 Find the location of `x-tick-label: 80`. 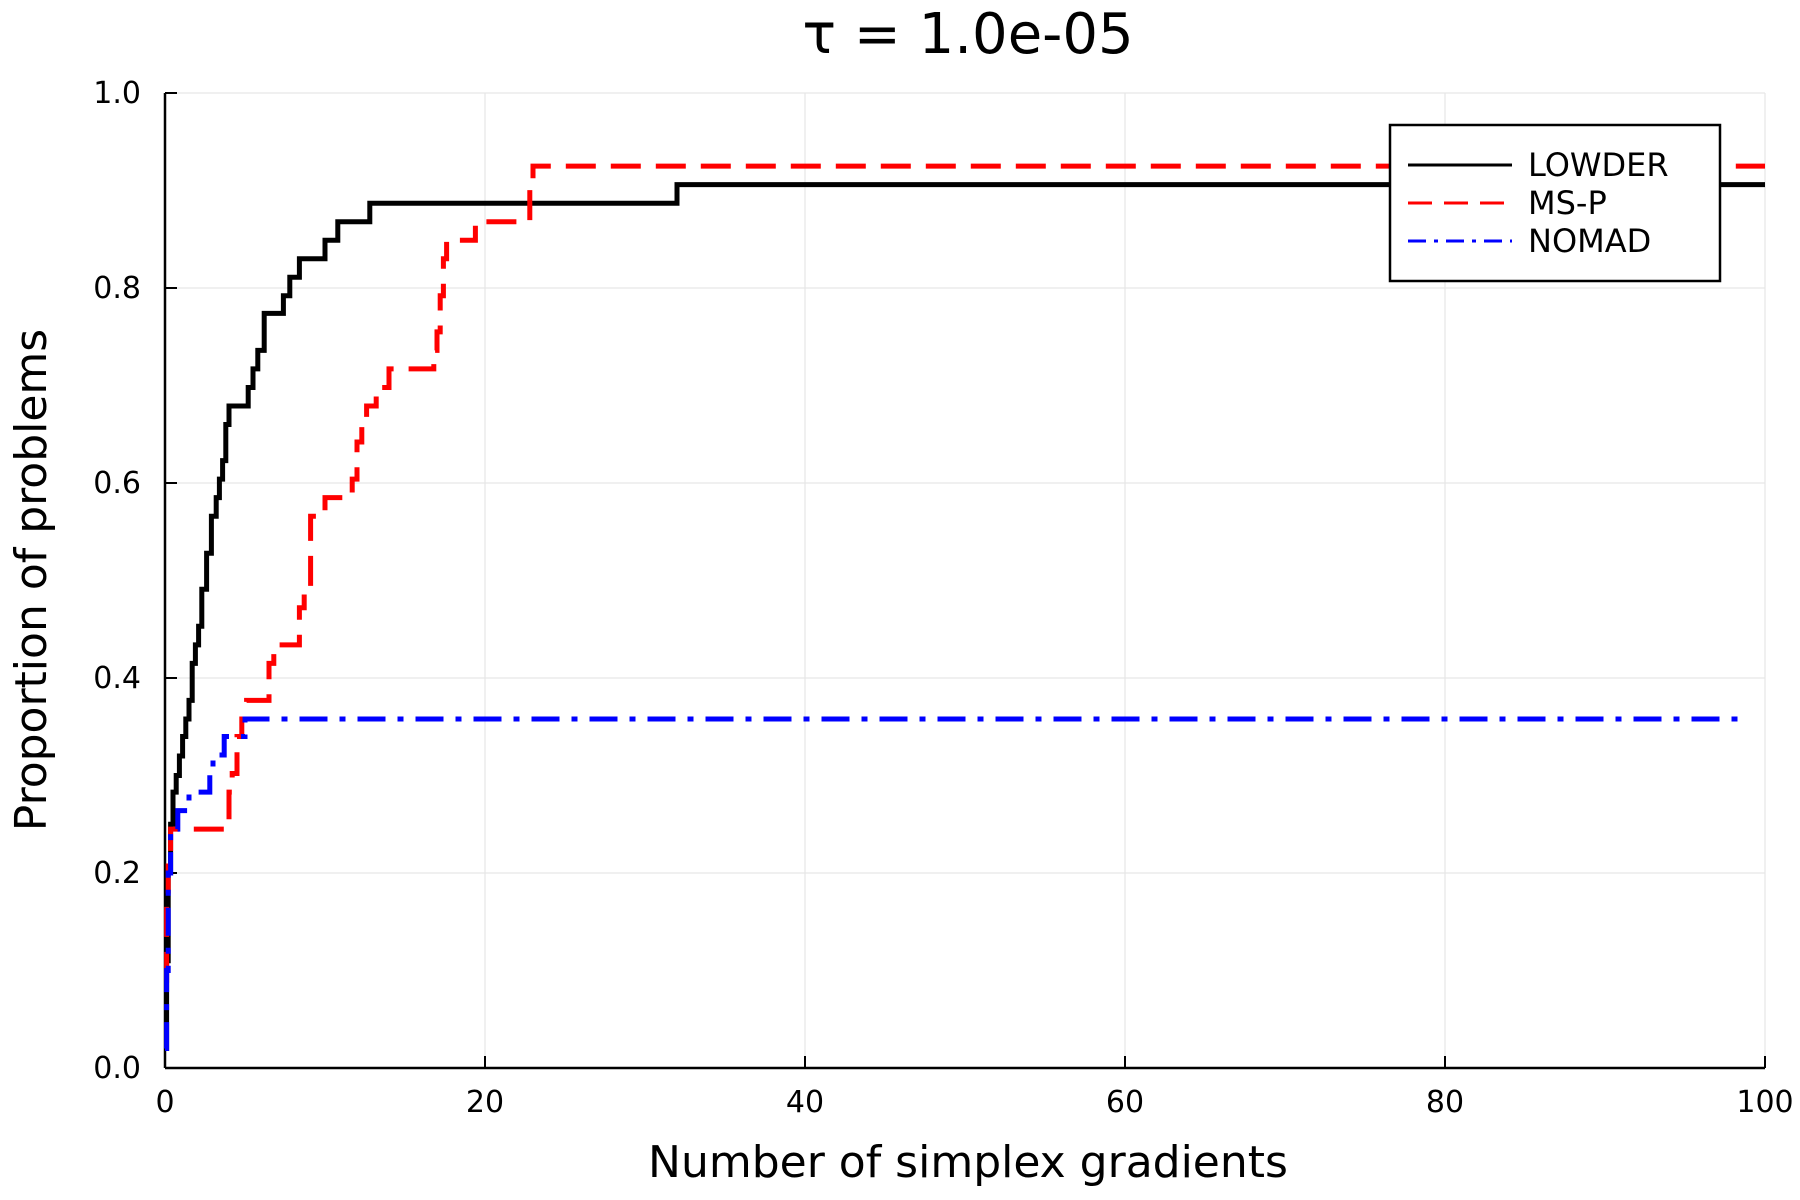

x-tick-label: 80 is located at coordinates (1445, 1102).